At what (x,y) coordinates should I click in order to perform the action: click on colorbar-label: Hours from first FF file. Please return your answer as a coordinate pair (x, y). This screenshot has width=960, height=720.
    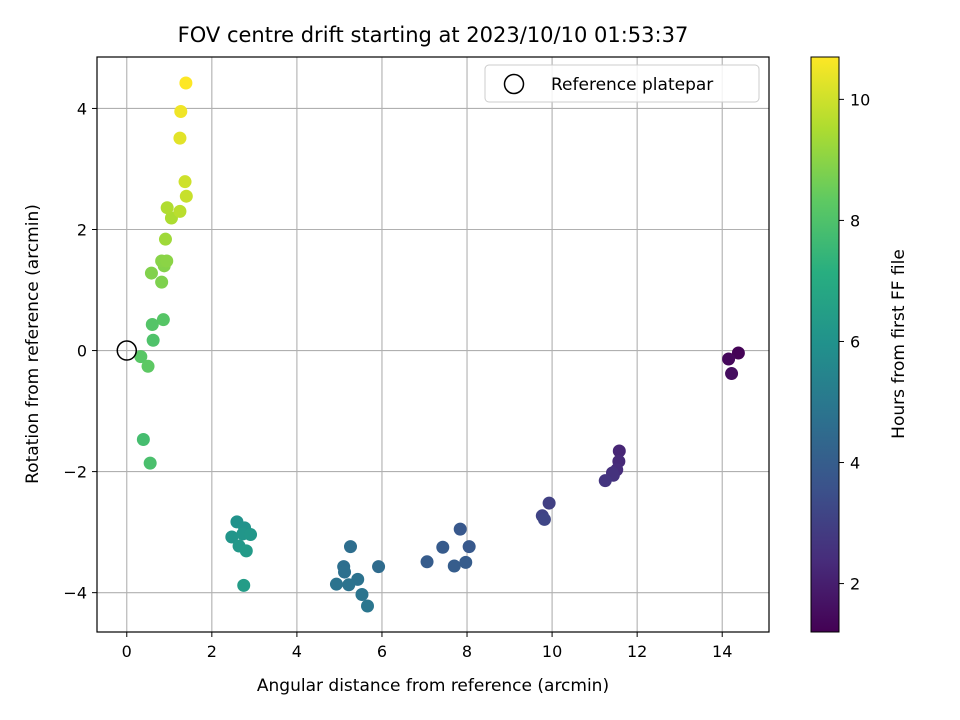
    Looking at the image, I should click on (899, 344).